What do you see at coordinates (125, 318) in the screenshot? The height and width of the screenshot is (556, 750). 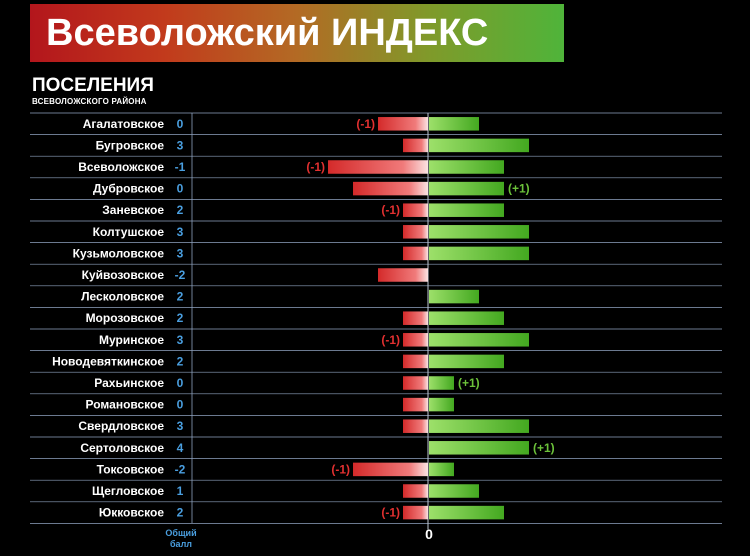 I see `category-label: Морозовское` at bounding box center [125, 318].